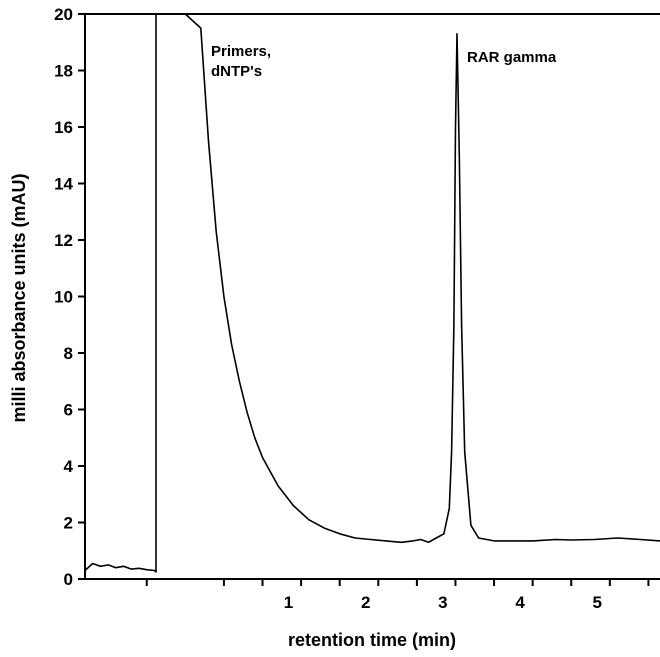 This screenshot has width=660, height=657. Describe the element at coordinates (68, 353) in the screenshot. I see `y-tick-label: 8` at that location.